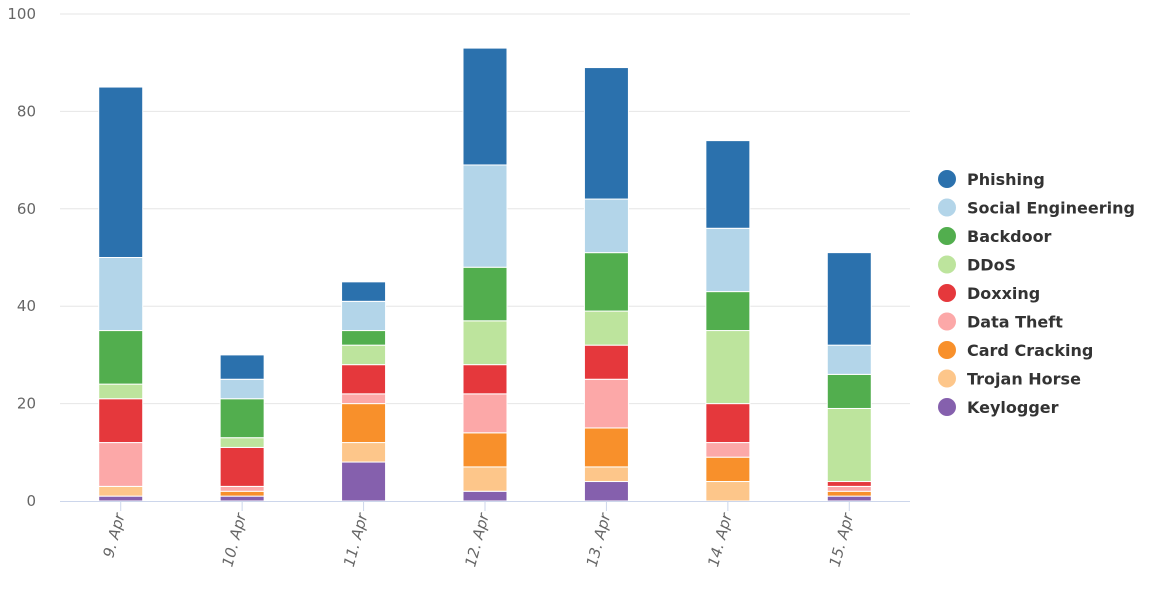  What do you see at coordinates (364, 481) in the screenshot?
I see `bar-segment-keylogger-11-apr` at bounding box center [364, 481].